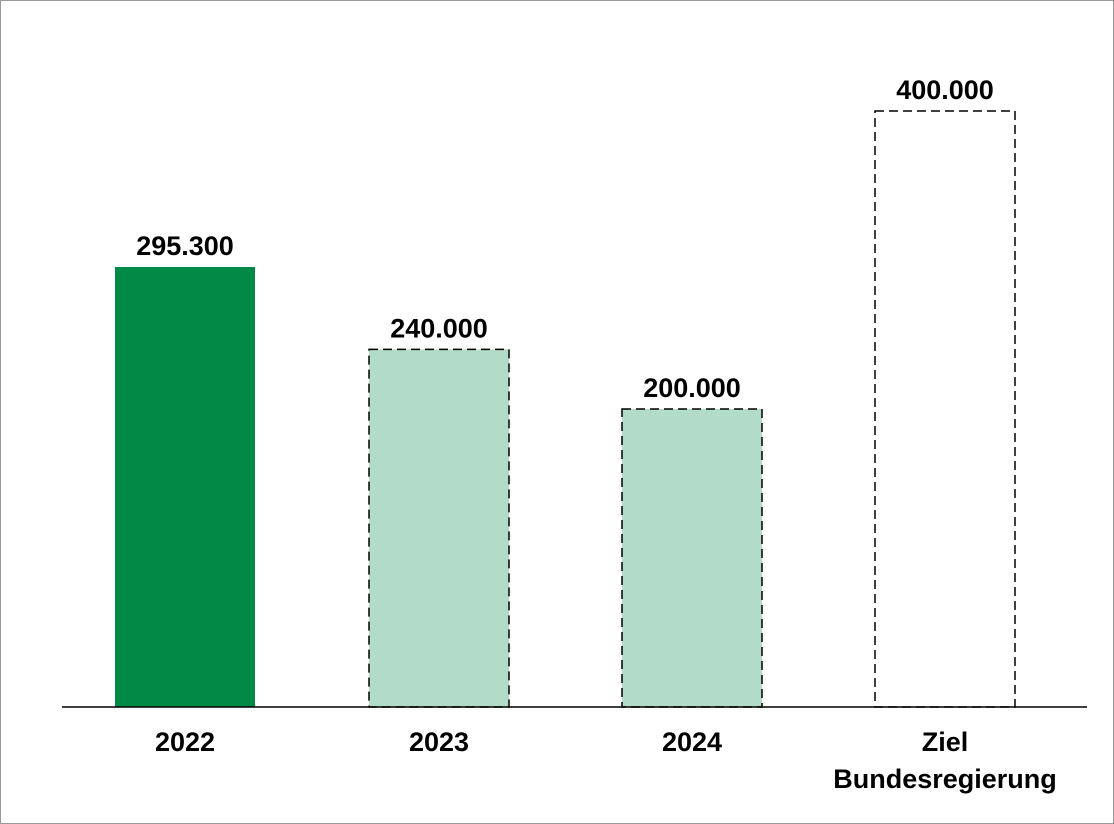  I want to click on category-label-1: 2023, so click(439, 742).